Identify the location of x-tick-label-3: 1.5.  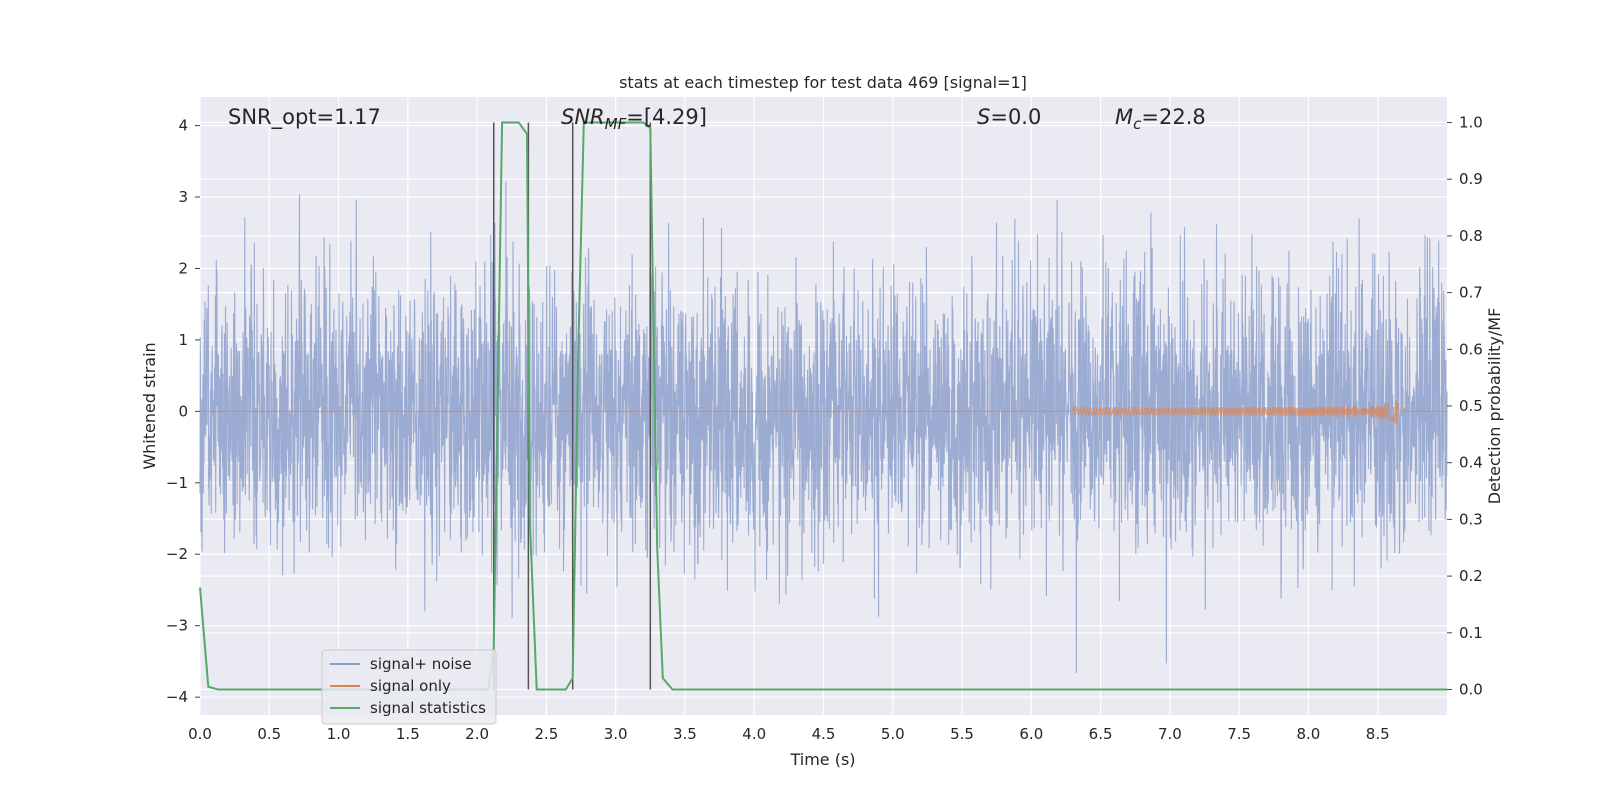
(408, 734).